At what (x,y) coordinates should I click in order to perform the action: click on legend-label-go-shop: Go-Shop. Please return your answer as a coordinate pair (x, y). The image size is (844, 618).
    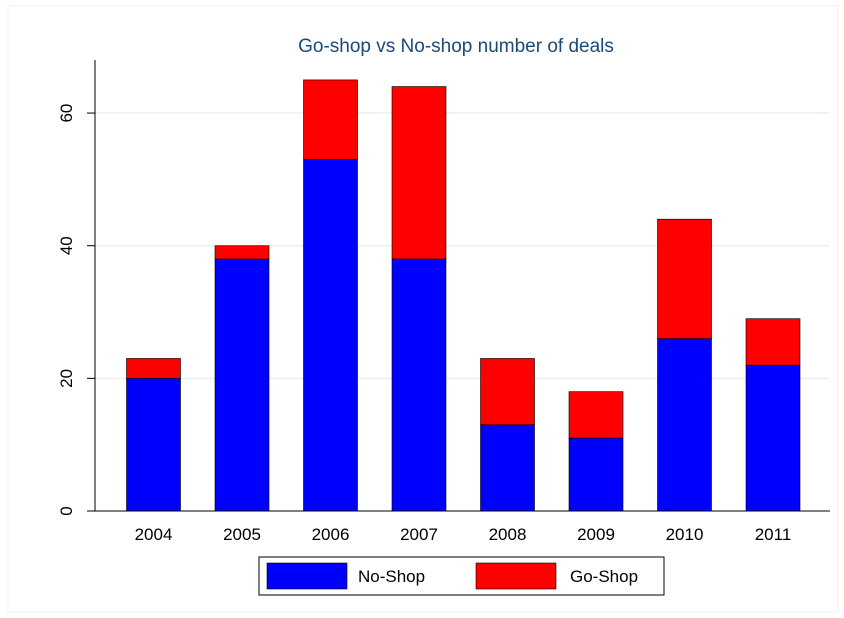
    Looking at the image, I should click on (604, 576).